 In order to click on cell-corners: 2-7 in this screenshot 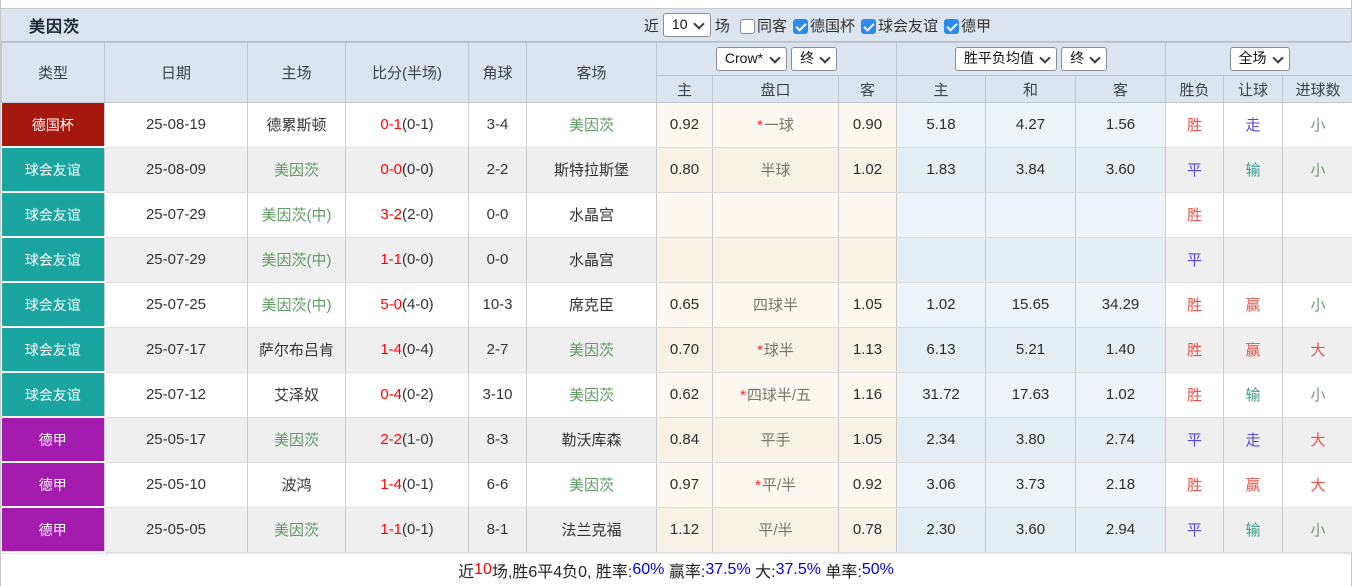, I will do `click(498, 349)`.